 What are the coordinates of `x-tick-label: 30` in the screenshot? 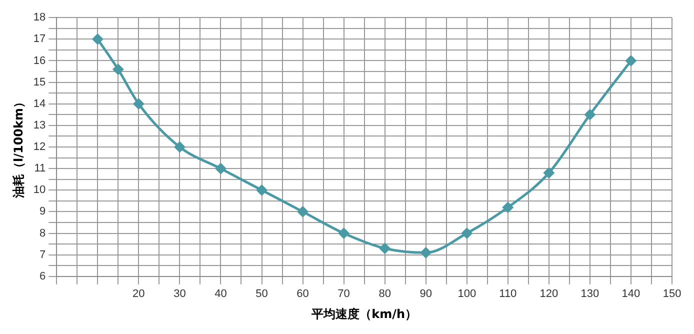 It's located at (180, 294).